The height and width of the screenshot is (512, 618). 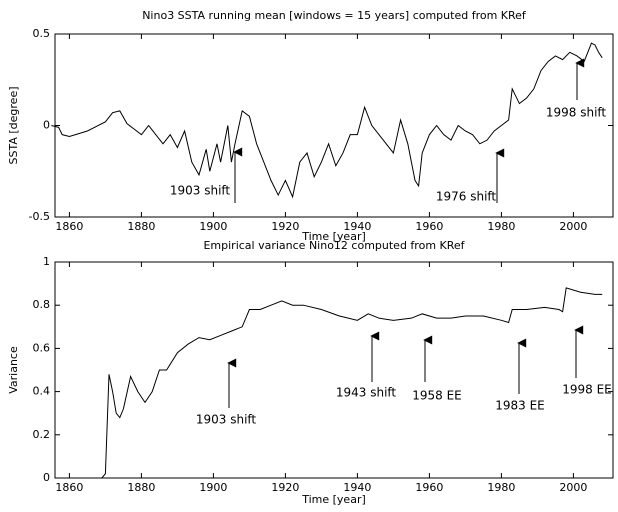 I want to click on annotation: 1943 shift, so click(x=366, y=393).